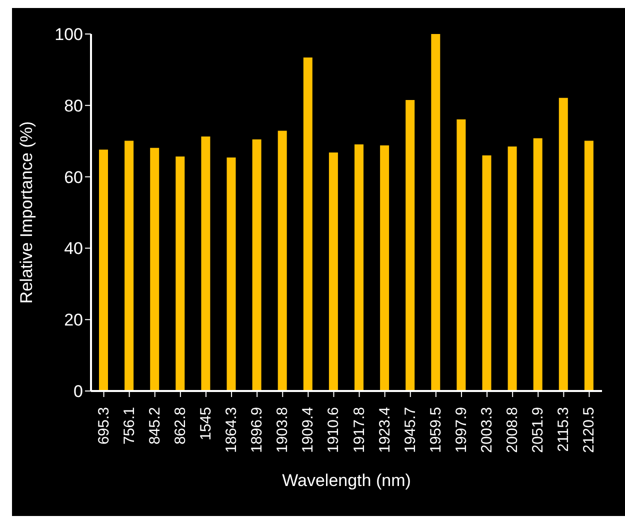 The width and height of the screenshot is (625, 519). I want to click on x-tick-label: 1545, so click(205, 423).